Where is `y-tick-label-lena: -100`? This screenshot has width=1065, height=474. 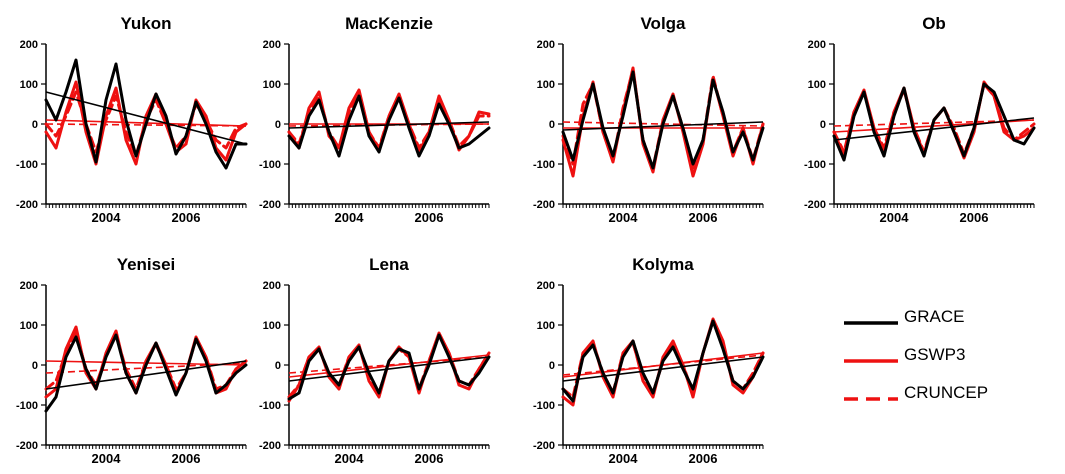
y-tick-label-lena: -100 is located at coordinates (270, 406).